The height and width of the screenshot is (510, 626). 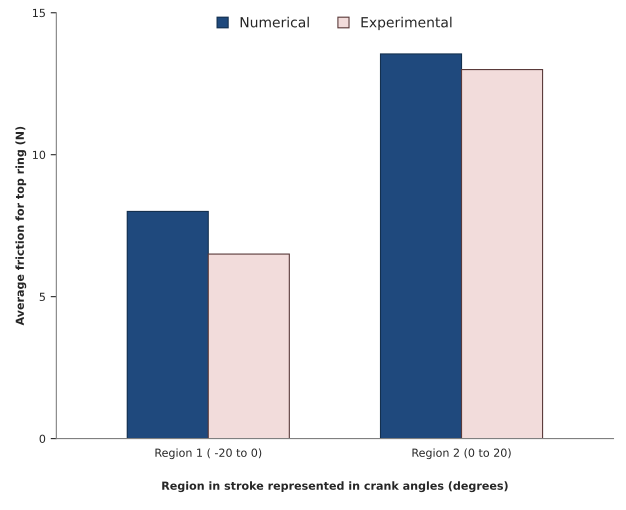 I want to click on y-tick-label: 0, so click(x=43, y=438).